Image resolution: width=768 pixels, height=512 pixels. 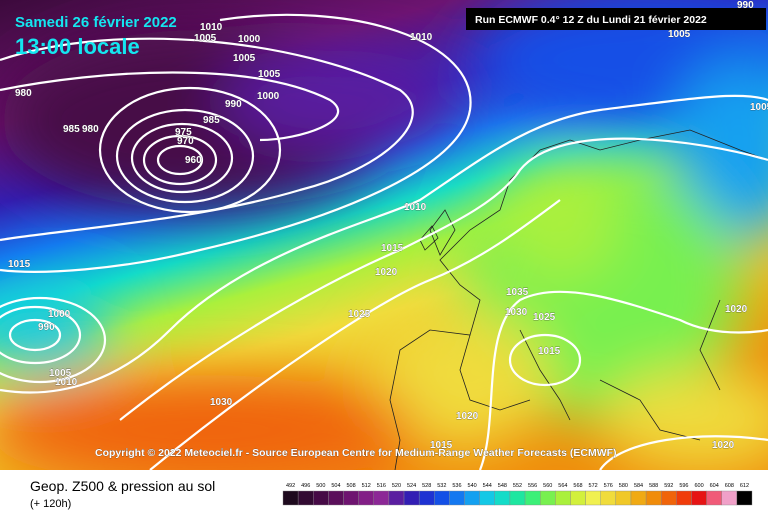 I want to click on scale-label: 600, so click(x=698, y=486).